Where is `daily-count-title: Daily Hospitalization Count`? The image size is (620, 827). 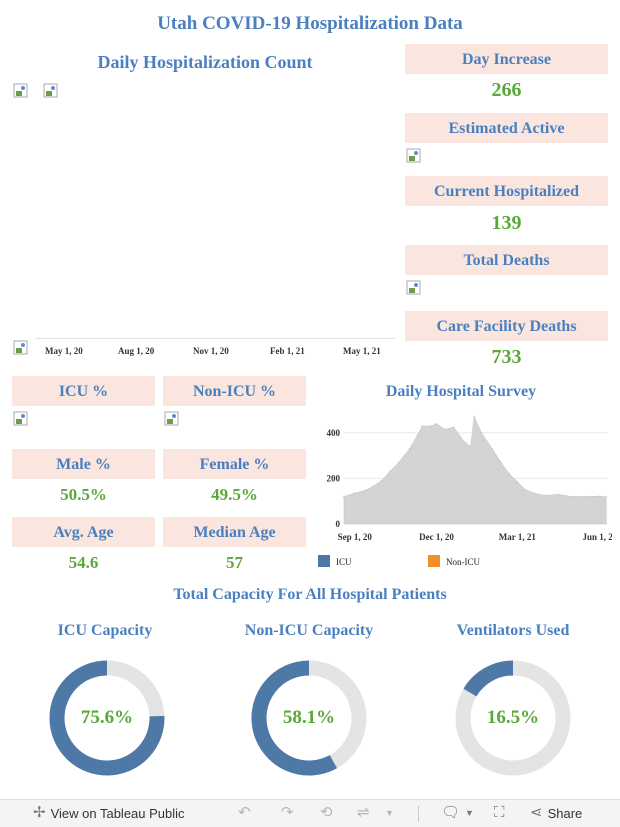
daily-count-title: Daily Hospitalization Count is located at coordinates (205, 62).